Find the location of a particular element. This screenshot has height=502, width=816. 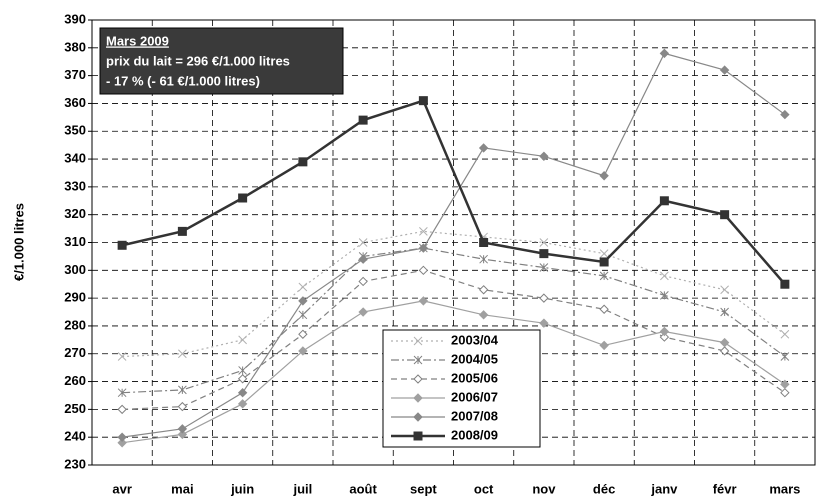

y-tick-label: 240 is located at coordinates (75, 436).